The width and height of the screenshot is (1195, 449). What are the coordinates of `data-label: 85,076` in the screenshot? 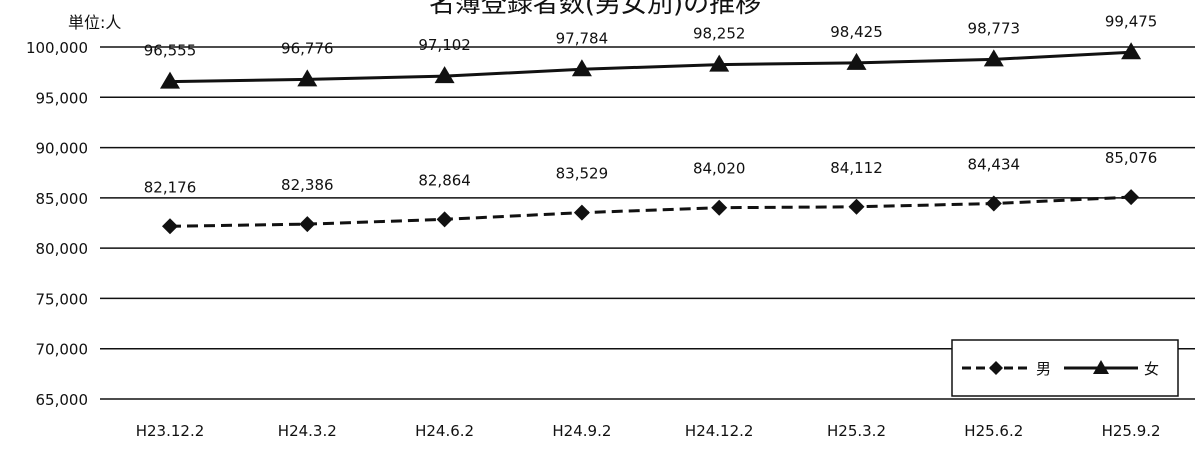 It's located at (1131, 158).